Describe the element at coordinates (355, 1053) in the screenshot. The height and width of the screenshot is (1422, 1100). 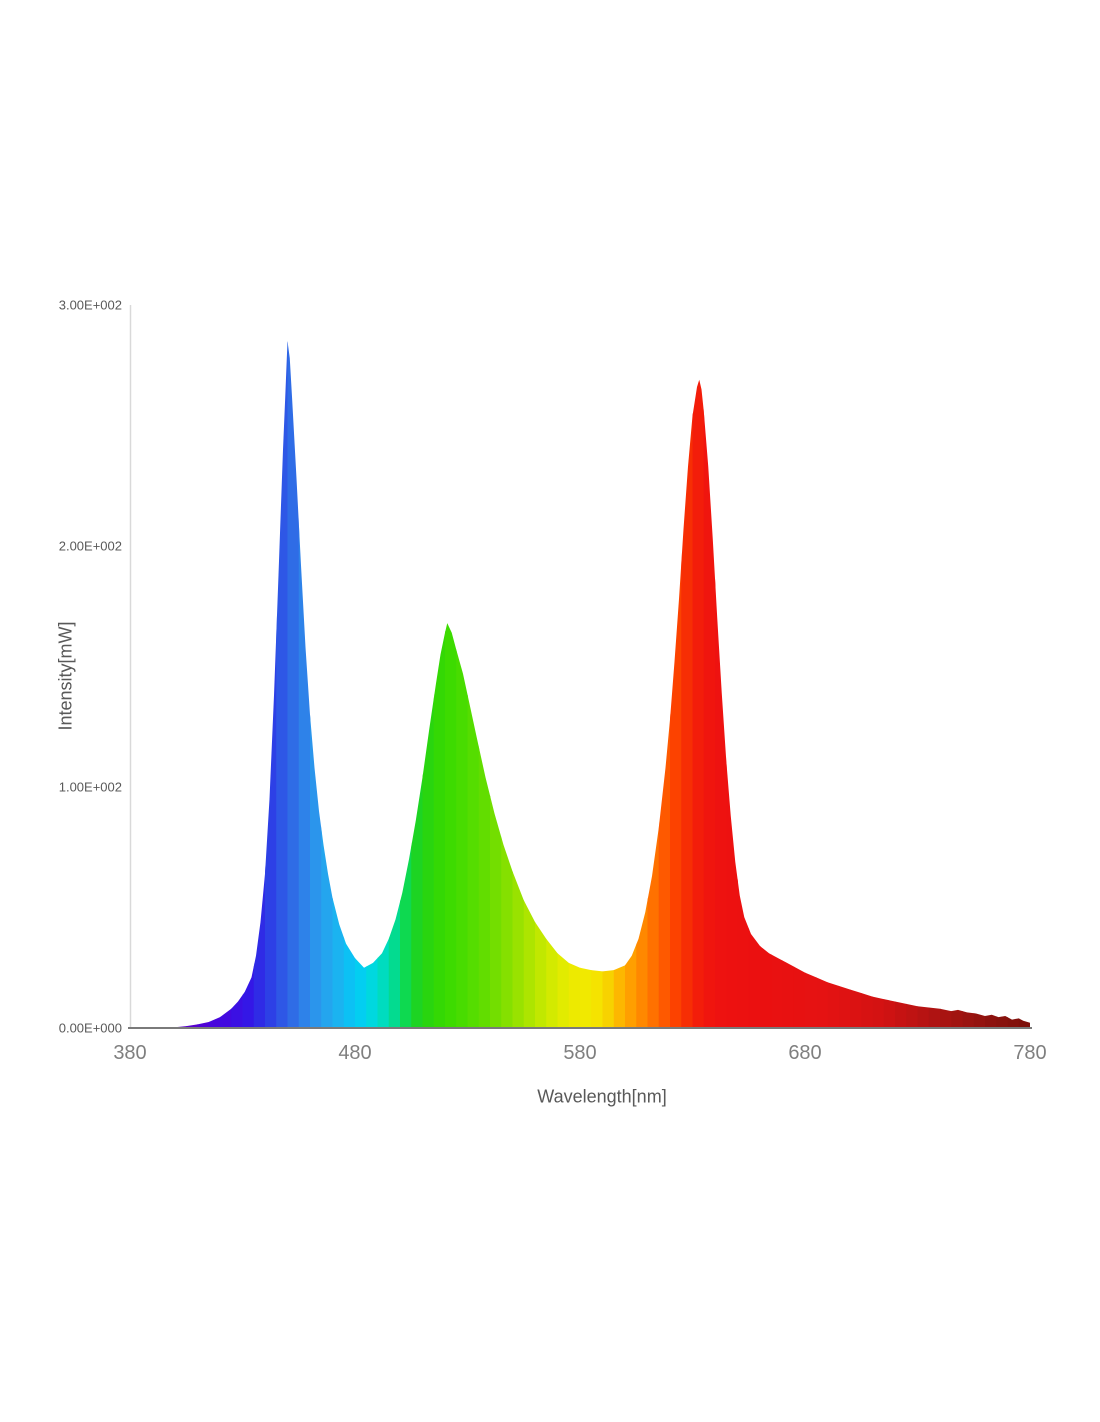
I see `x-tick-label-480: 480` at that location.